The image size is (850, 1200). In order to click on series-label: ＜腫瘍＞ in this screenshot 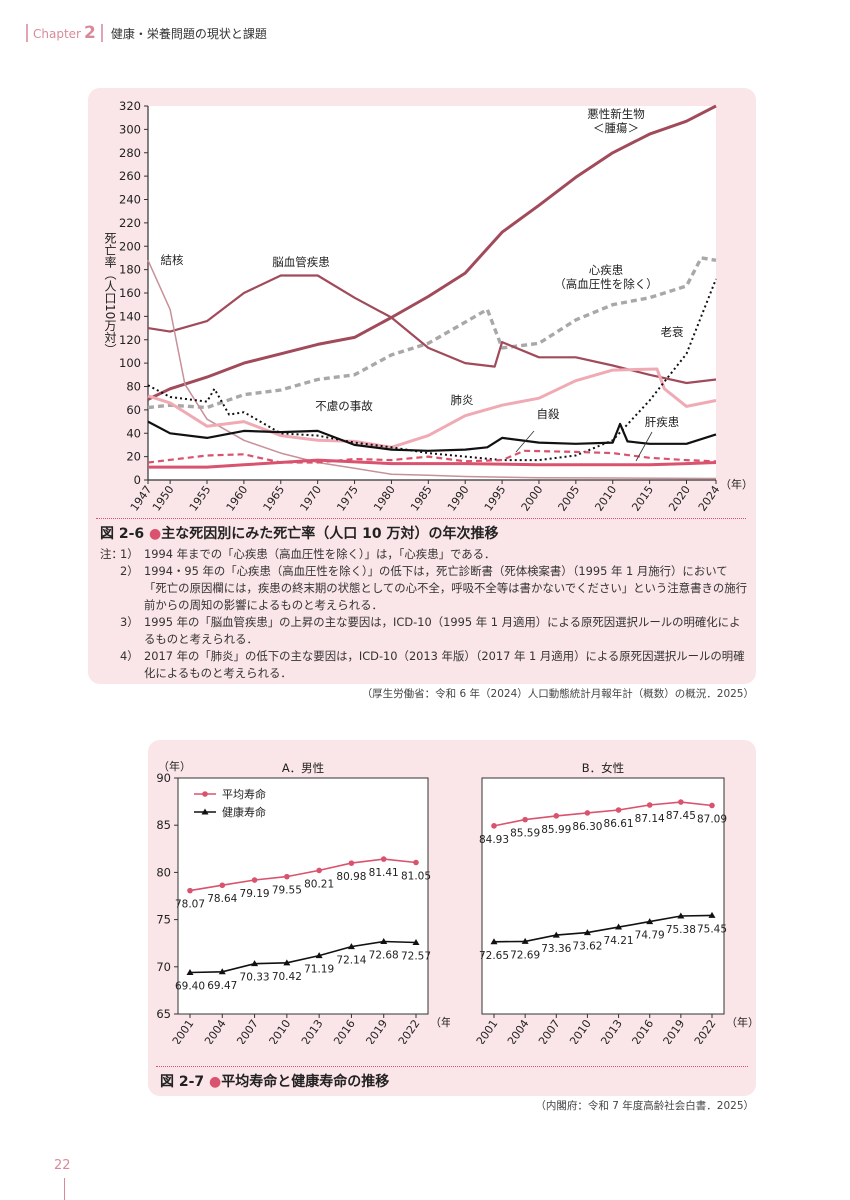, I will do `click(616, 128)`.